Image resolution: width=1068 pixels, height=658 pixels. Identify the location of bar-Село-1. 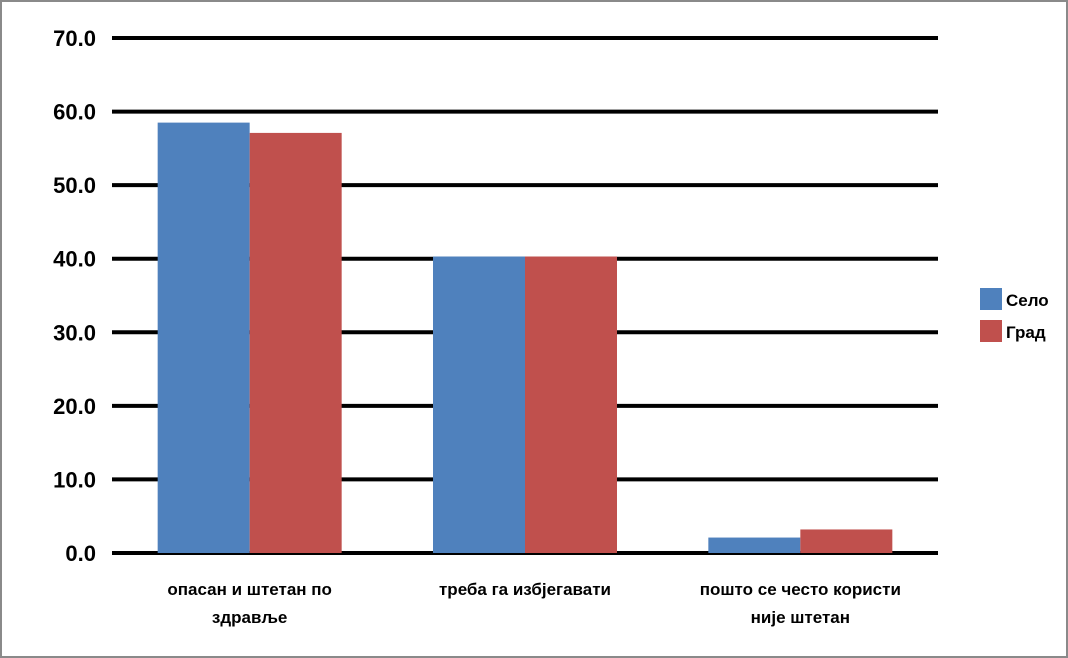
(479, 404).